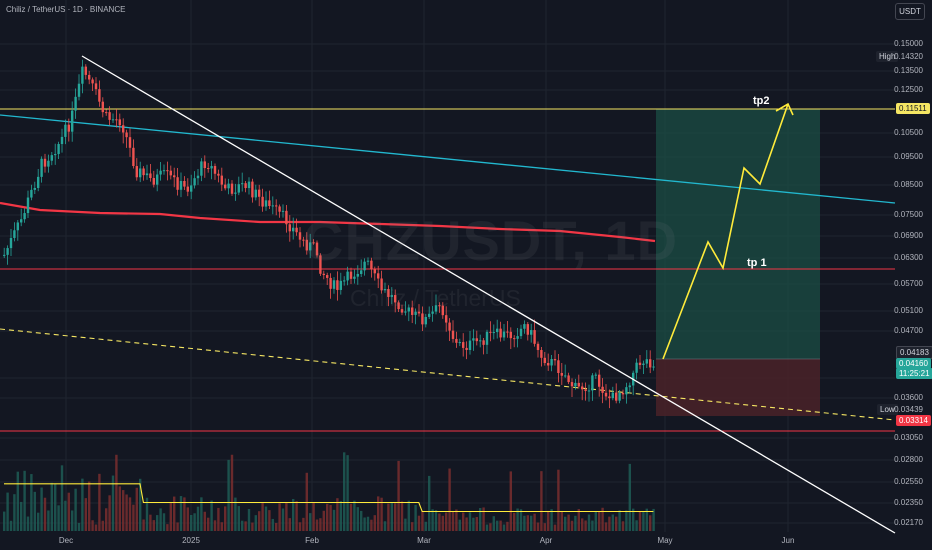 Image resolution: width=932 pixels, height=550 pixels. I want to click on target-price-tag: 0.11511, so click(913, 108).